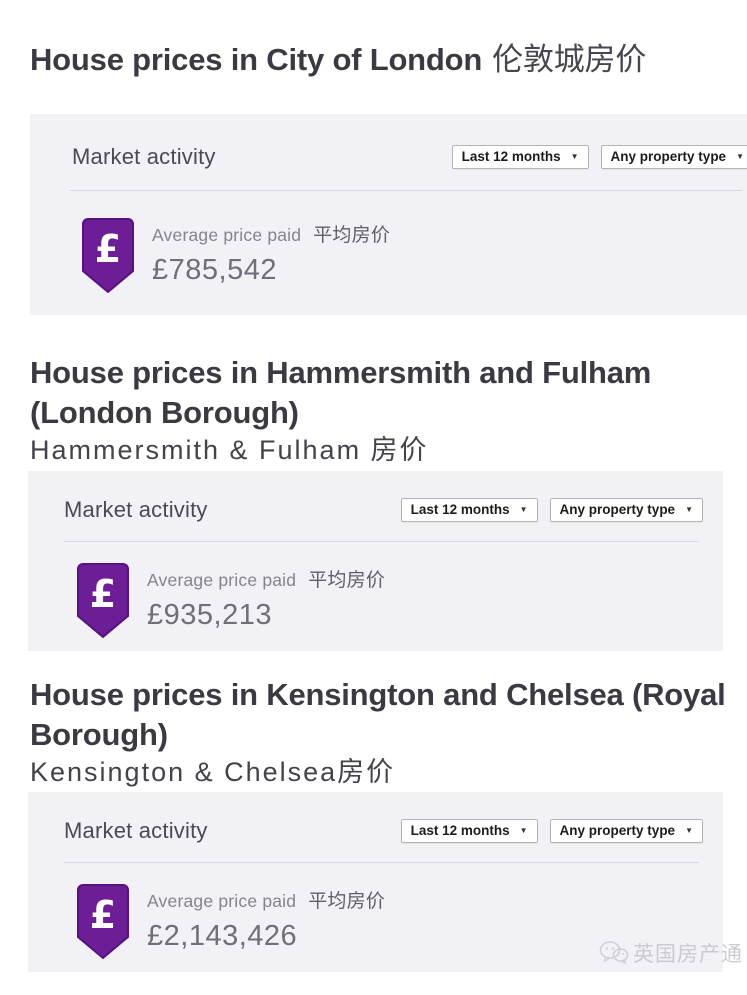  What do you see at coordinates (256, 59) in the screenshot?
I see `section-title-en: House prices in City of London` at bounding box center [256, 59].